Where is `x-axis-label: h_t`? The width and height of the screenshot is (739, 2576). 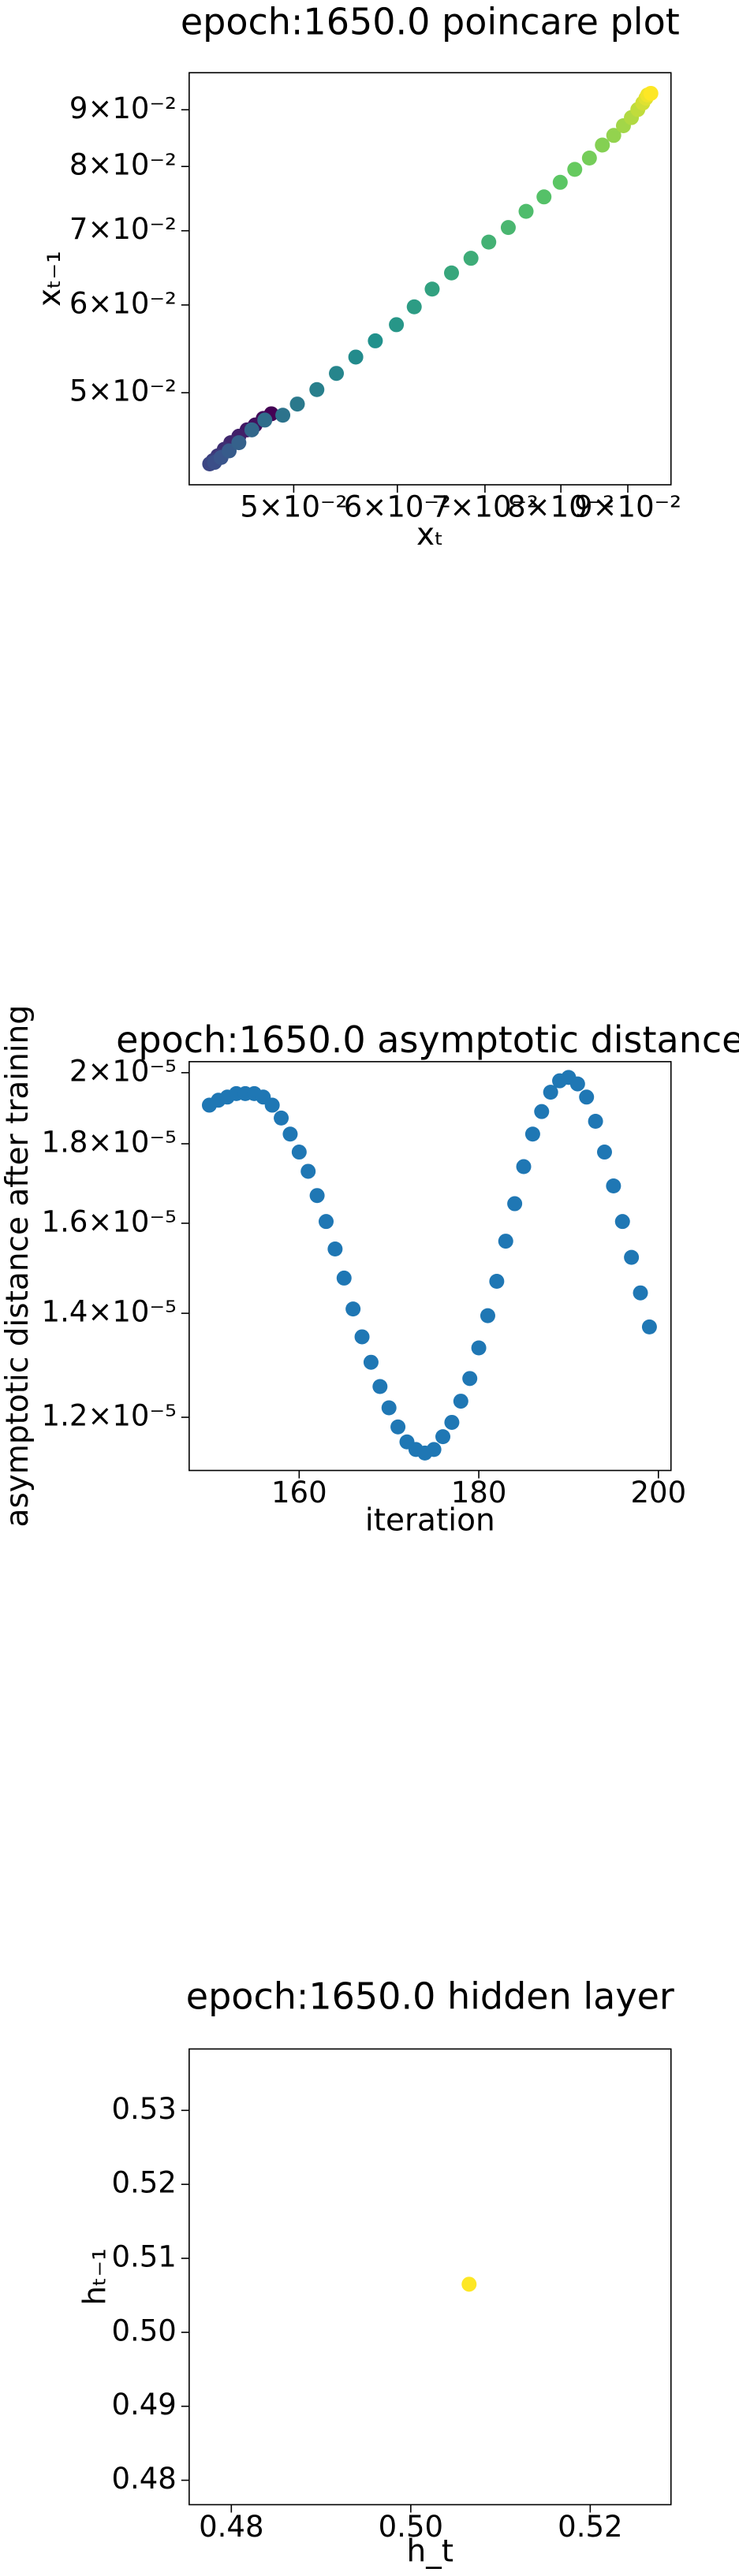 x-axis-label: h_t is located at coordinates (430, 2552).